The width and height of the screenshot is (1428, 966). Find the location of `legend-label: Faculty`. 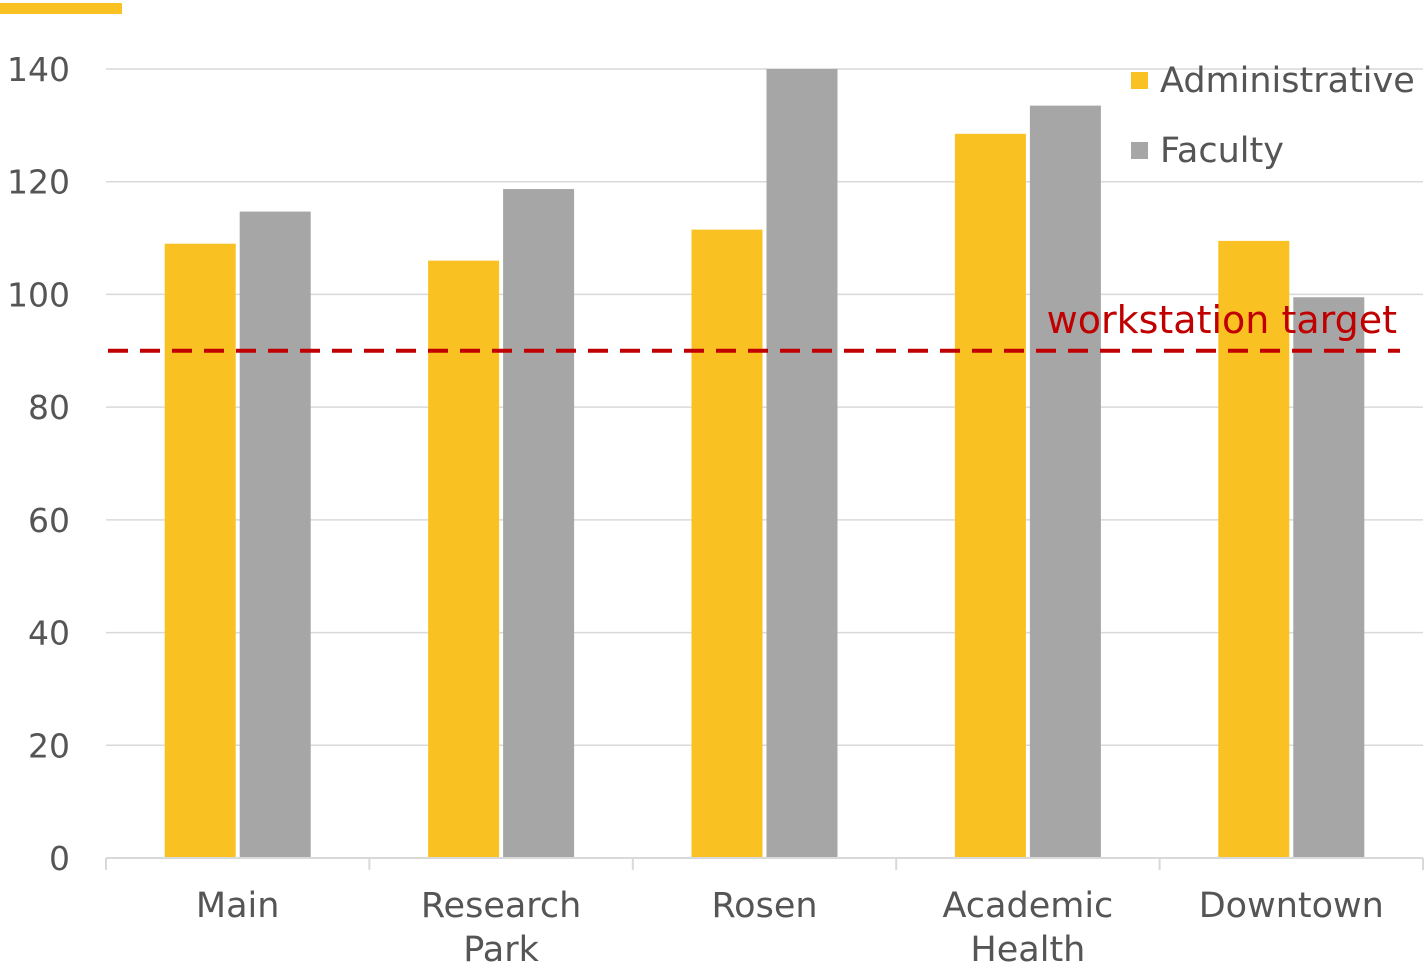

legend-label: Faculty is located at coordinates (1222, 151).